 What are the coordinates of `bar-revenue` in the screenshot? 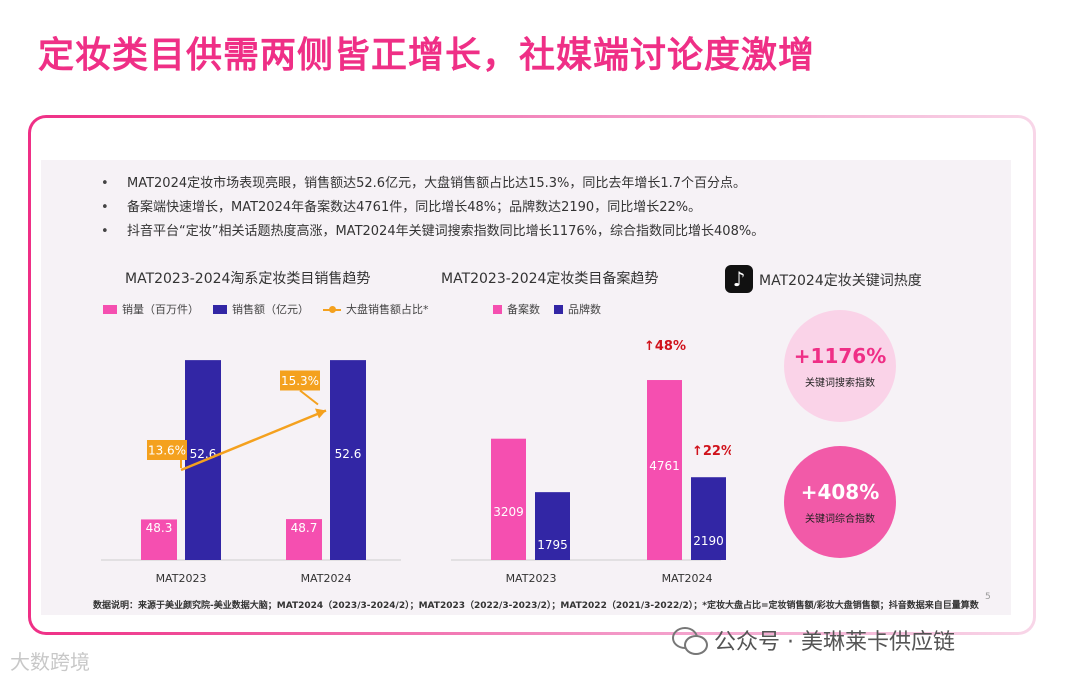 It's located at (348, 460).